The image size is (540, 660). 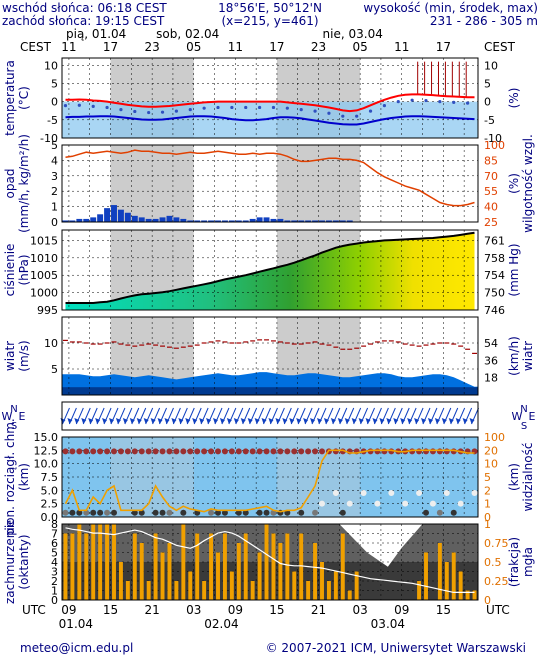 What do you see at coordinates (54, 591) in the screenshot?
I see `left-tick-label: 1` at bounding box center [54, 591].